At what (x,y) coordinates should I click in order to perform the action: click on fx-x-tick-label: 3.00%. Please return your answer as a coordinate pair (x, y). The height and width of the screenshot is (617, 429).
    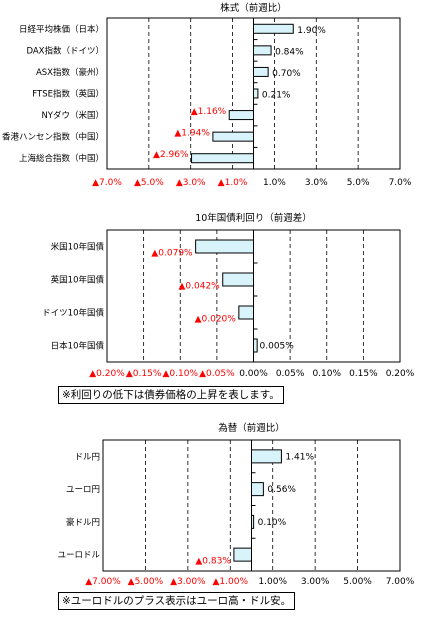
    Looking at the image, I should click on (315, 582).